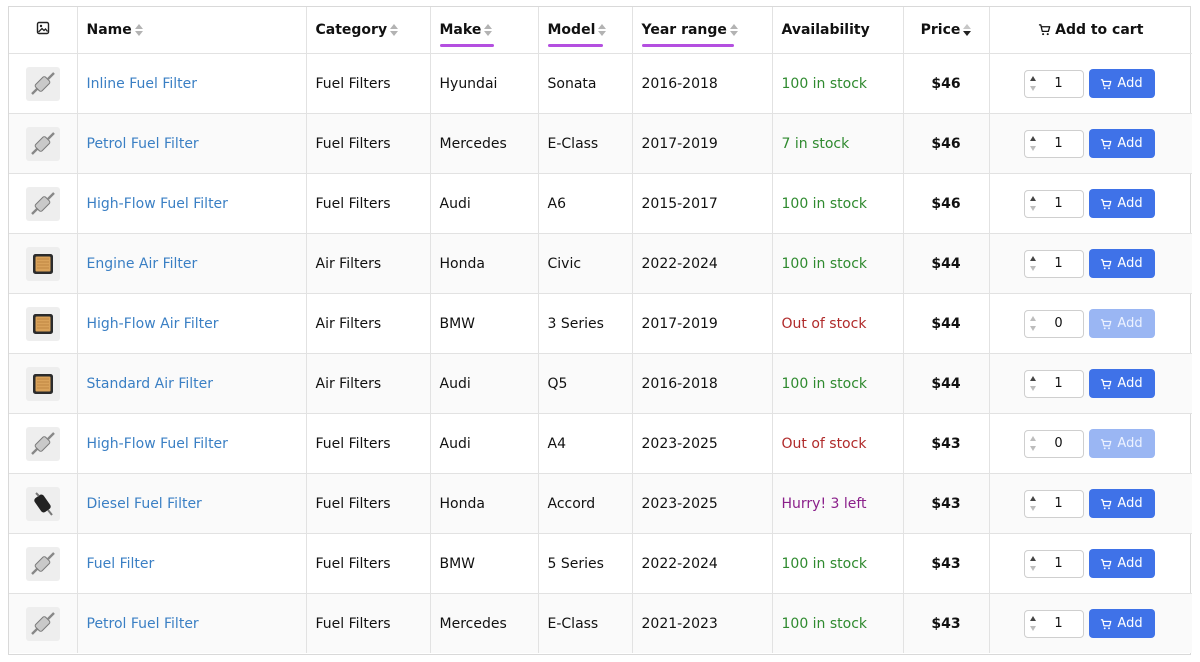 This screenshot has height=662, width=1200. I want to click on make-cell: Mercedes, so click(484, 143).